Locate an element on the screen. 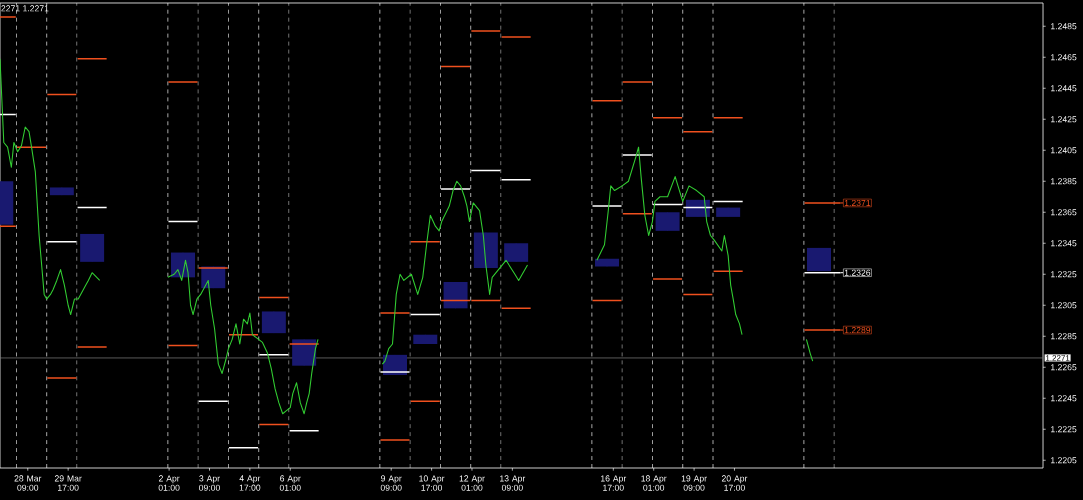 Image resolution: width=1083 pixels, height=500 pixels. annotation: 1.2371 is located at coordinates (857, 202).